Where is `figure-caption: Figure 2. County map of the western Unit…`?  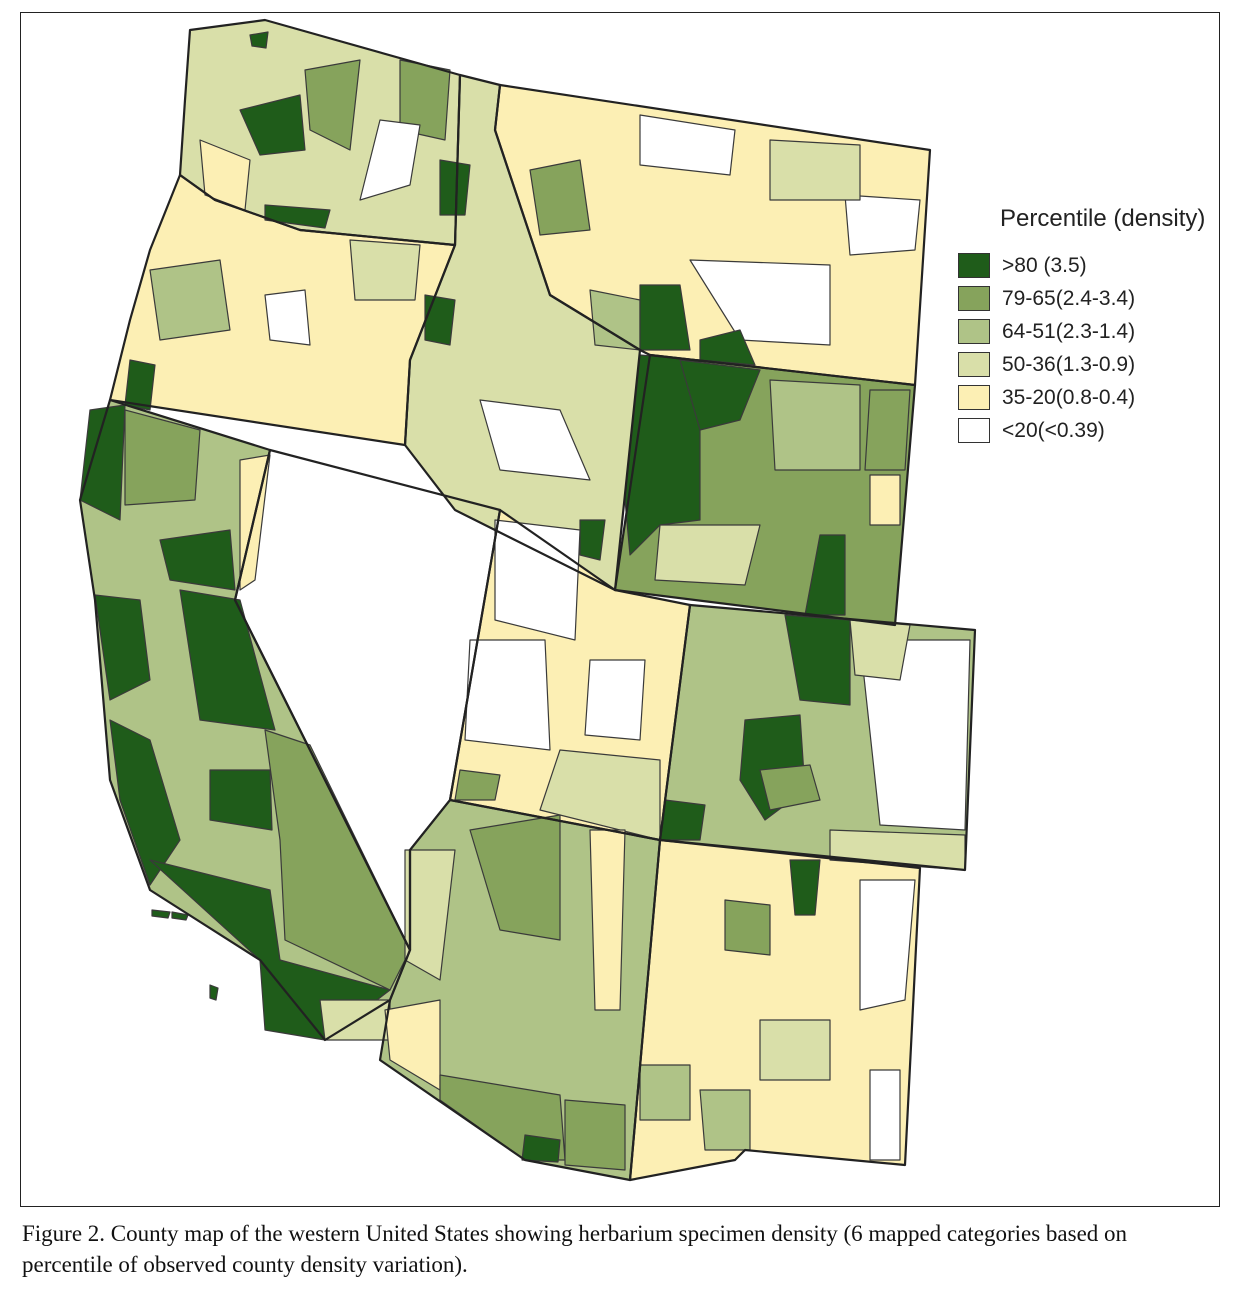
figure-caption: Figure 2. County map of the western Unit… is located at coordinates (575, 1249).